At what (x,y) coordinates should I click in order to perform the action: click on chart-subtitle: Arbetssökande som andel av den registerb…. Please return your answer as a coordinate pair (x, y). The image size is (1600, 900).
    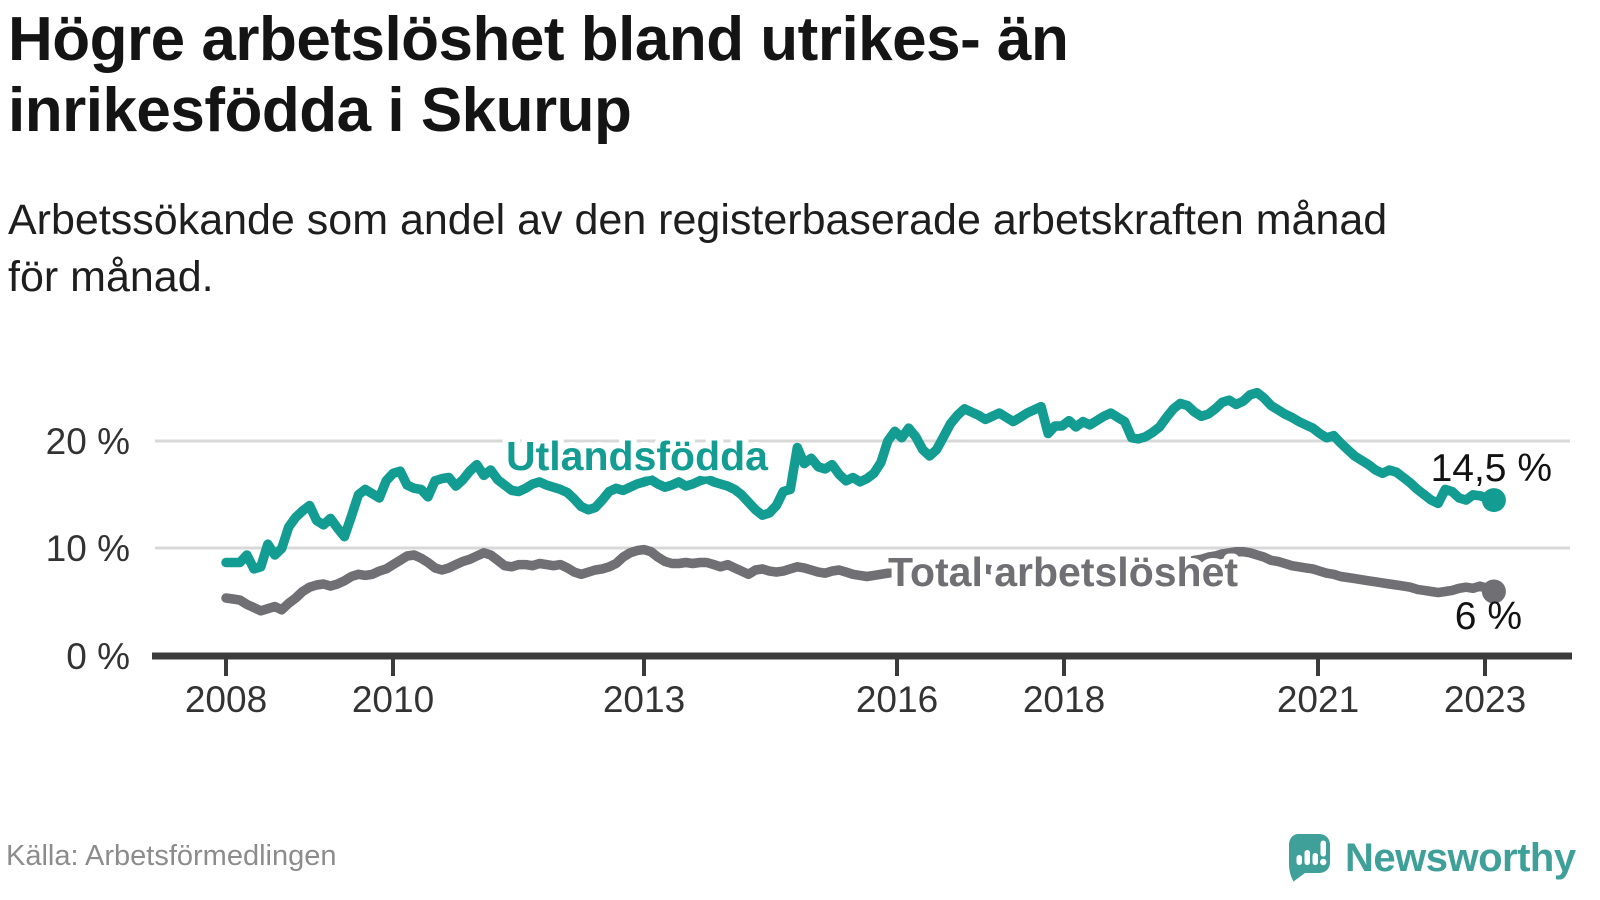
    Looking at the image, I should click on (697, 249).